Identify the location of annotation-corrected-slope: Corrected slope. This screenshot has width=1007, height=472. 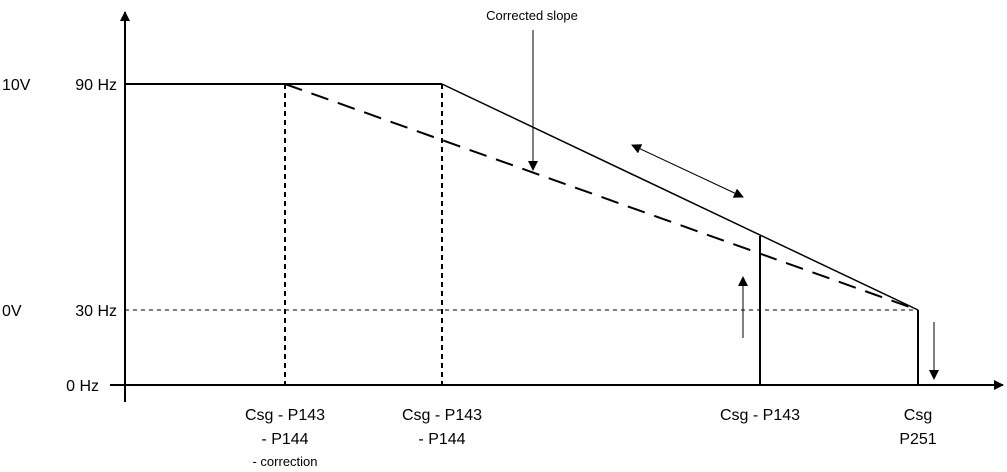
(532, 15).